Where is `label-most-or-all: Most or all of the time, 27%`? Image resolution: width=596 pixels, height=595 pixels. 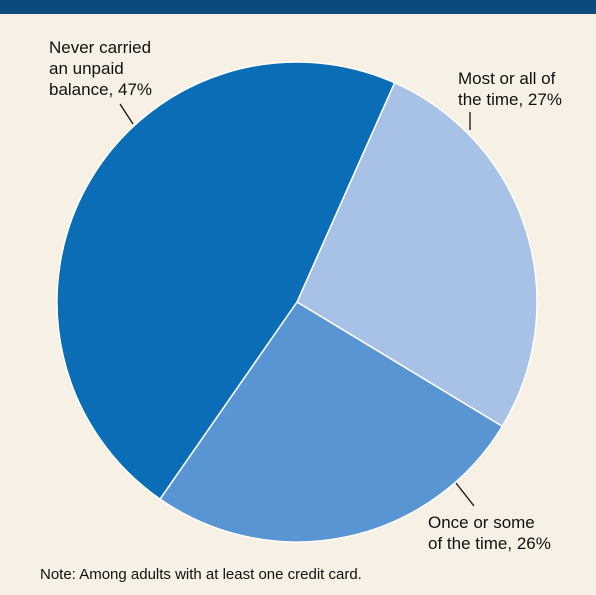
label-most-or-all: Most or all of the time, 27% is located at coordinates (510, 89).